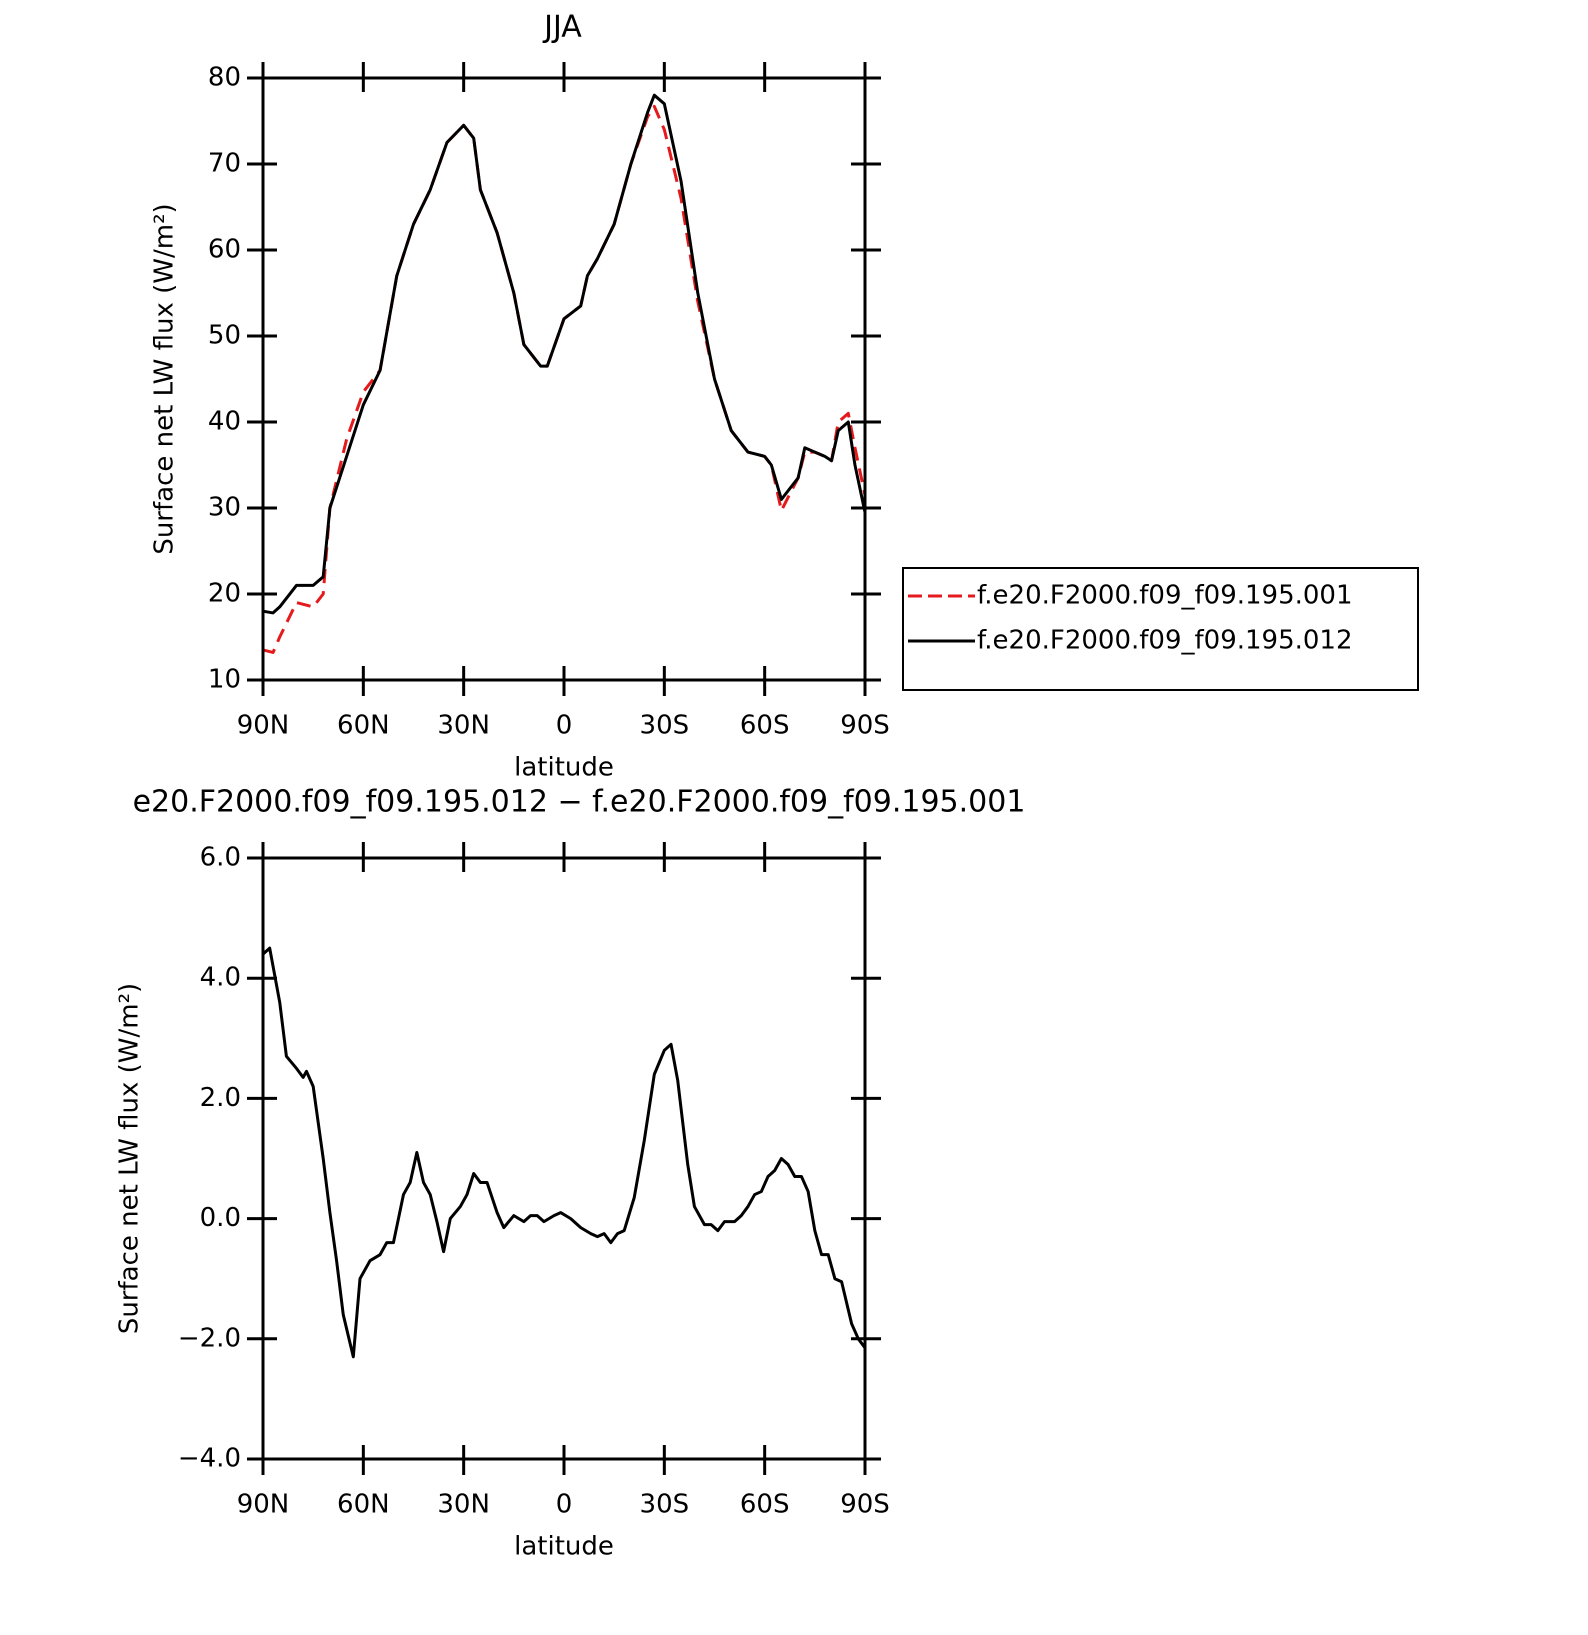 The image size is (1588, 1635). I want to click on y-tick-label: 50, so click(224, 336).